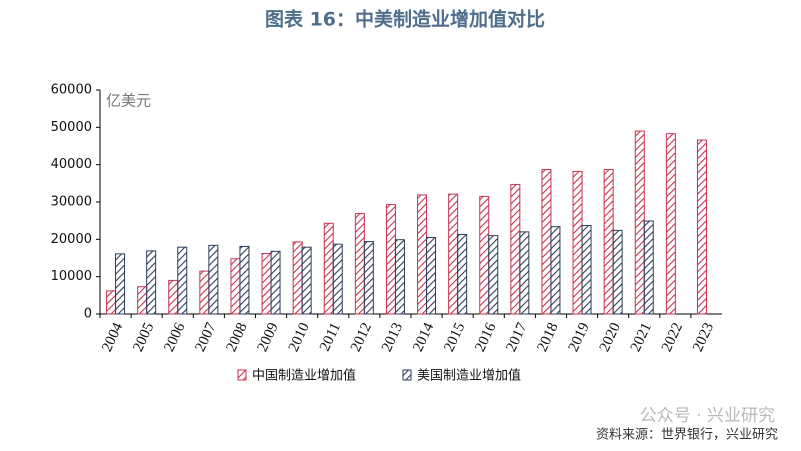 The image size is (801, 451). I want to click on chart-title: 图表 16：中美制造业增加值对比, so click(405, 19).